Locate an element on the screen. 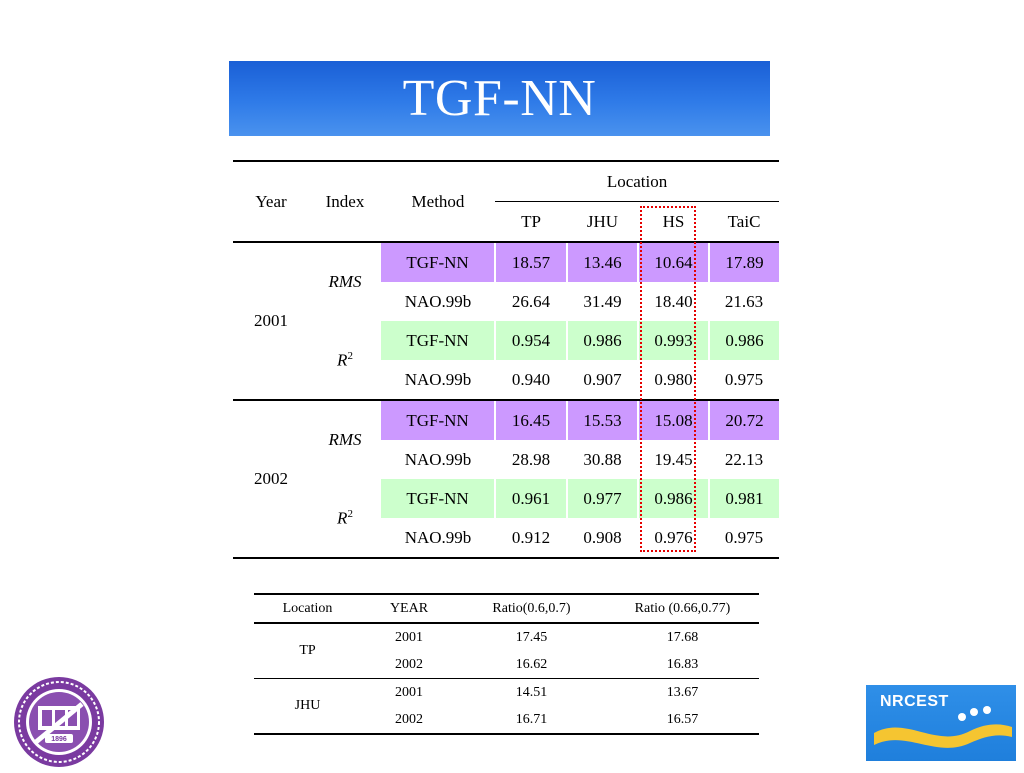 This screenshot has width=1024, height=773. table-row: TP 2001 17.45 17.68 is located at coordinates (506, 651).